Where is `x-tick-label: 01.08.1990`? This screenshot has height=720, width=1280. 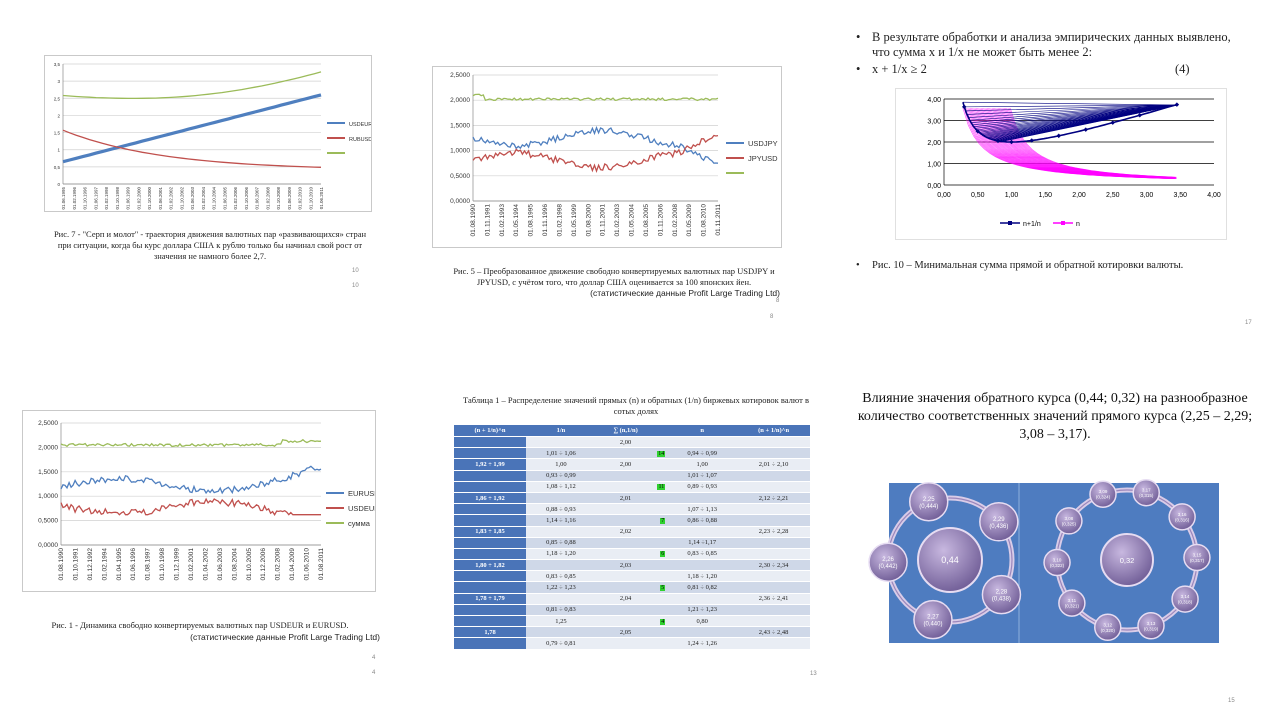 x-tick-label: 01.08.1990 is located at coordinates (61, 564).